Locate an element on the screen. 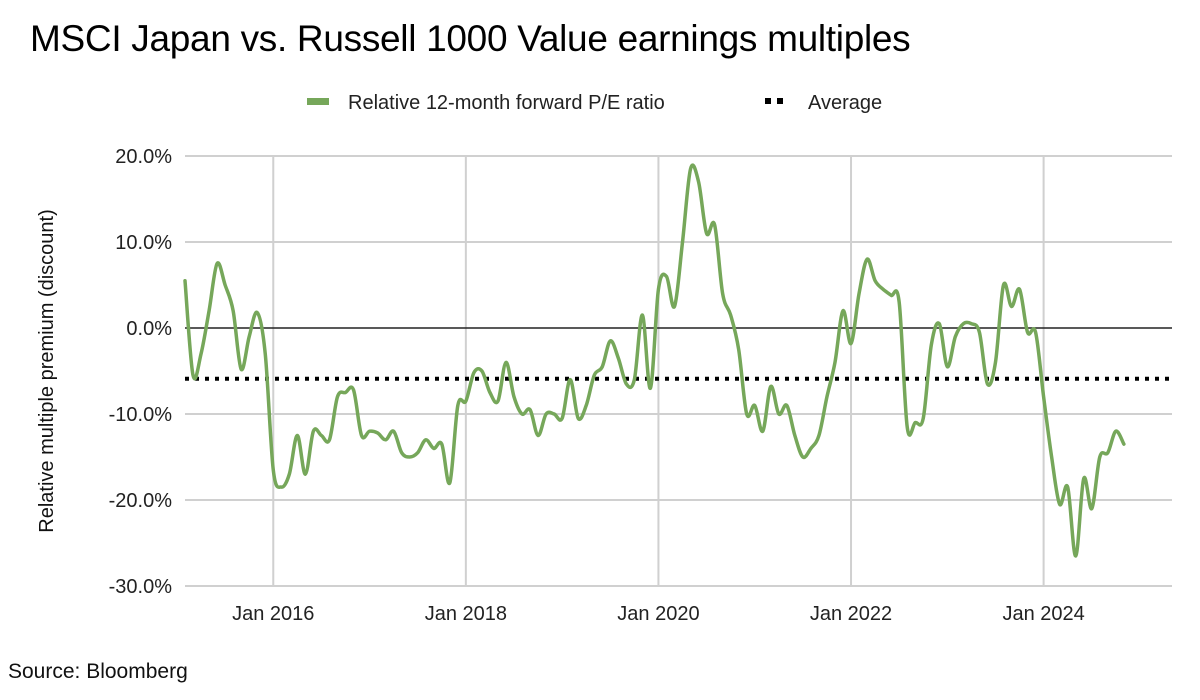 The width and height of the screenshot is (1200, 700). y-tick-label: 0.0% is located at coordinates (149, 329).